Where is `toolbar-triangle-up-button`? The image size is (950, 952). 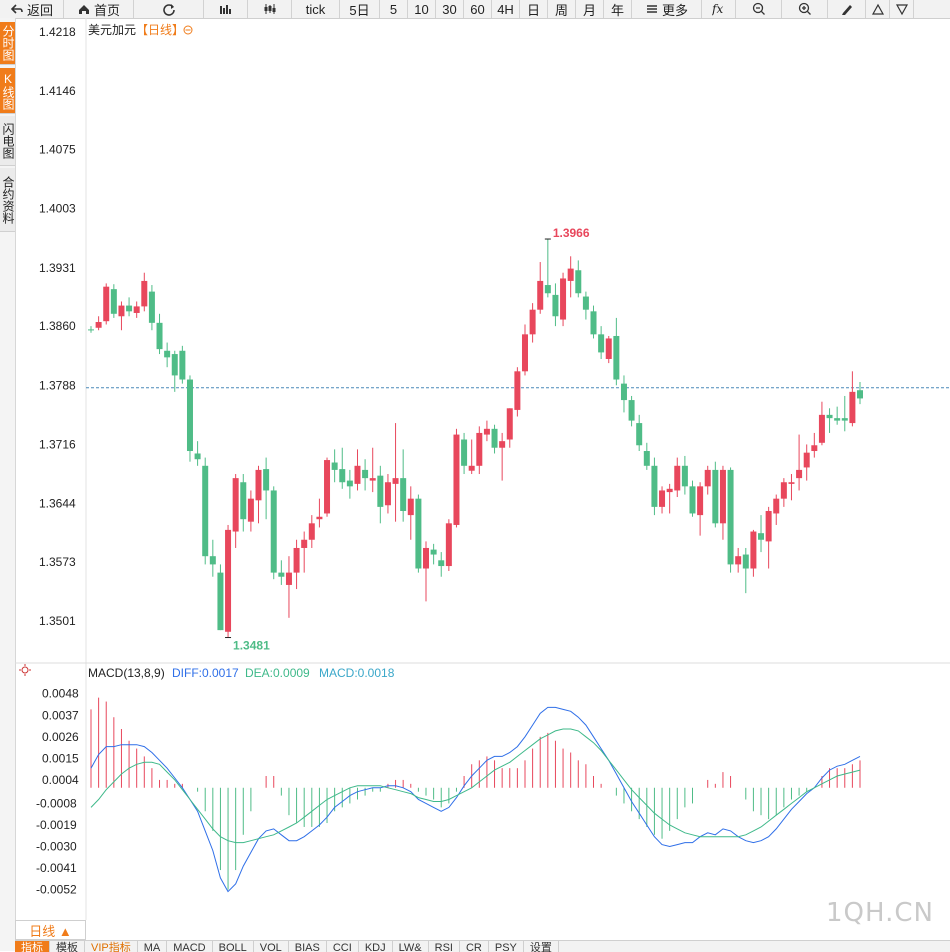
toolbar-triangle-up-button is located at coordinates (878, 9).